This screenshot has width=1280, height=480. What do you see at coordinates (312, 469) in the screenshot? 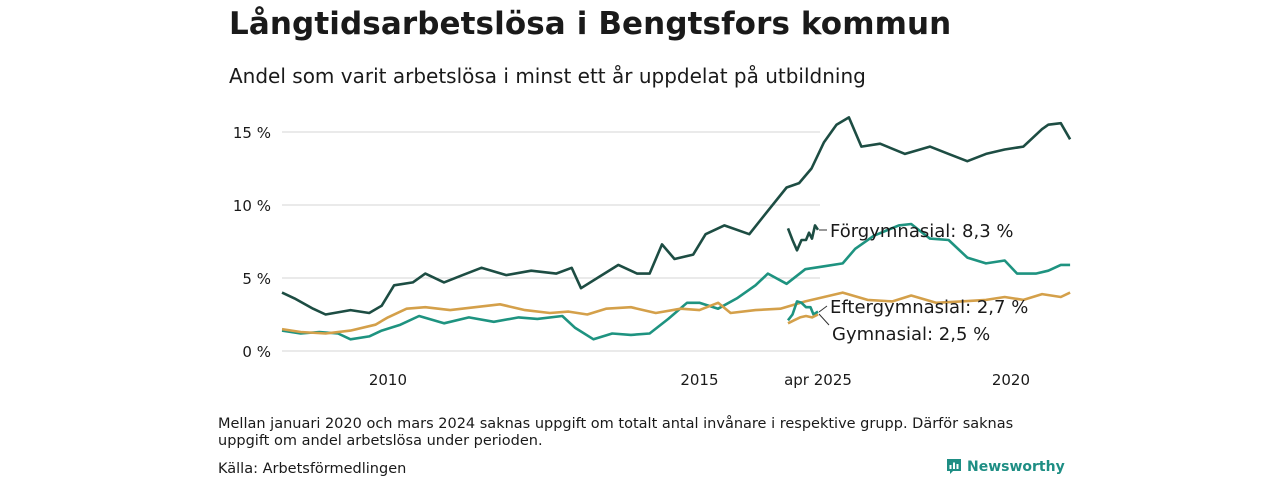
I see `source-credit: Källa: Arbetsförmedlingen` at bounding box center [312, 469].